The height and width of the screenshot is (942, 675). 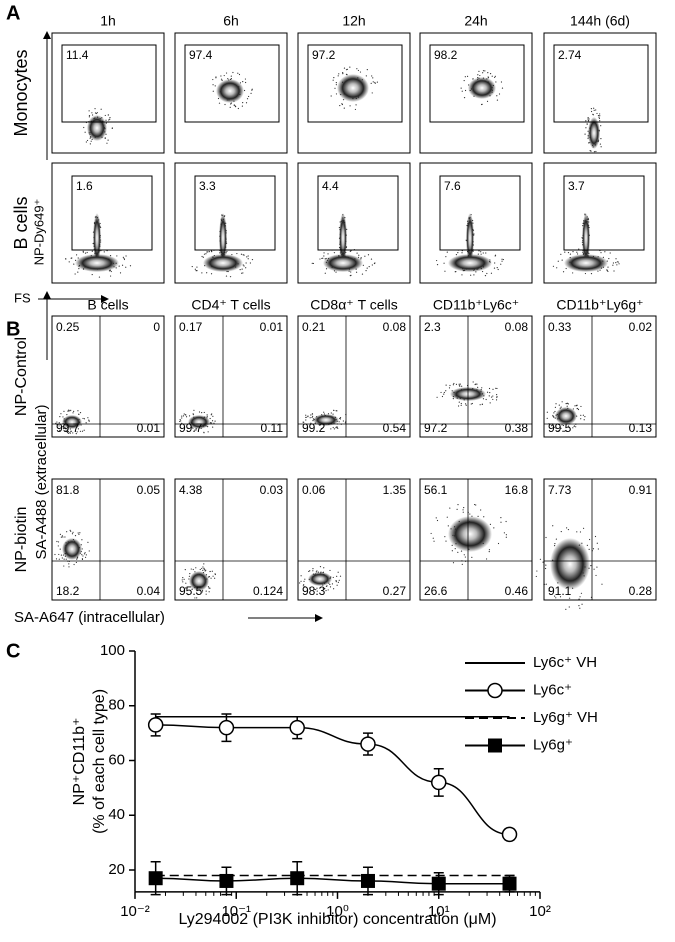 I want to click on quadrant-percent: 99.2, so click(x=314, y=428).